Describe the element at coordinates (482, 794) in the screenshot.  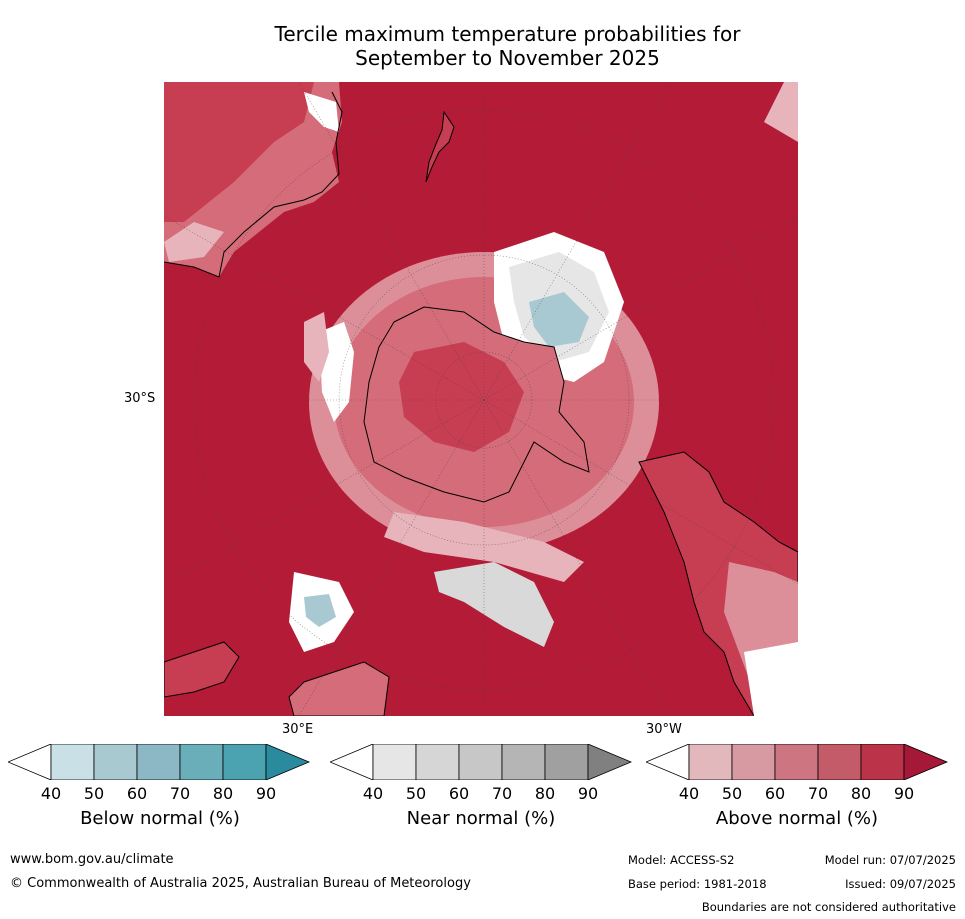
I see `ticks-near-normal: 40 50 60 70 80 90` at that location.